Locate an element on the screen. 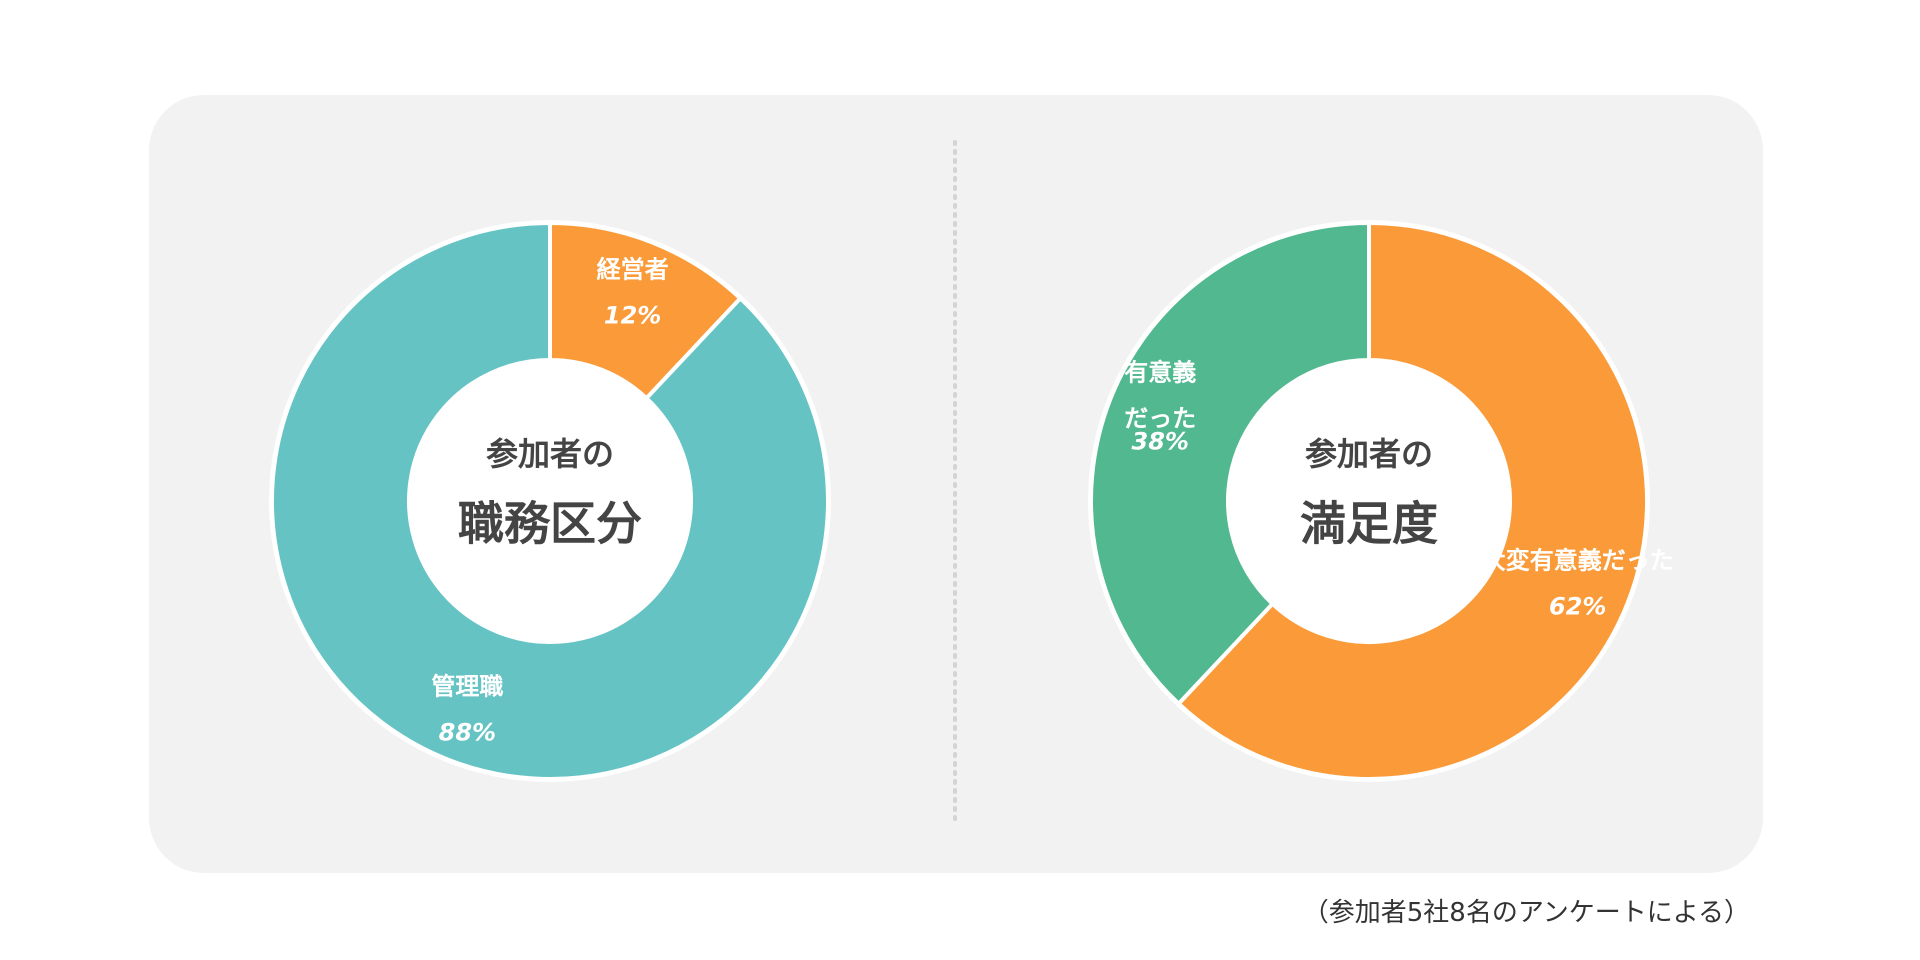 The width and height of the screenshot is (1920, 960). center-subtitle: 職務区分 is located at coordinates (550, 524).